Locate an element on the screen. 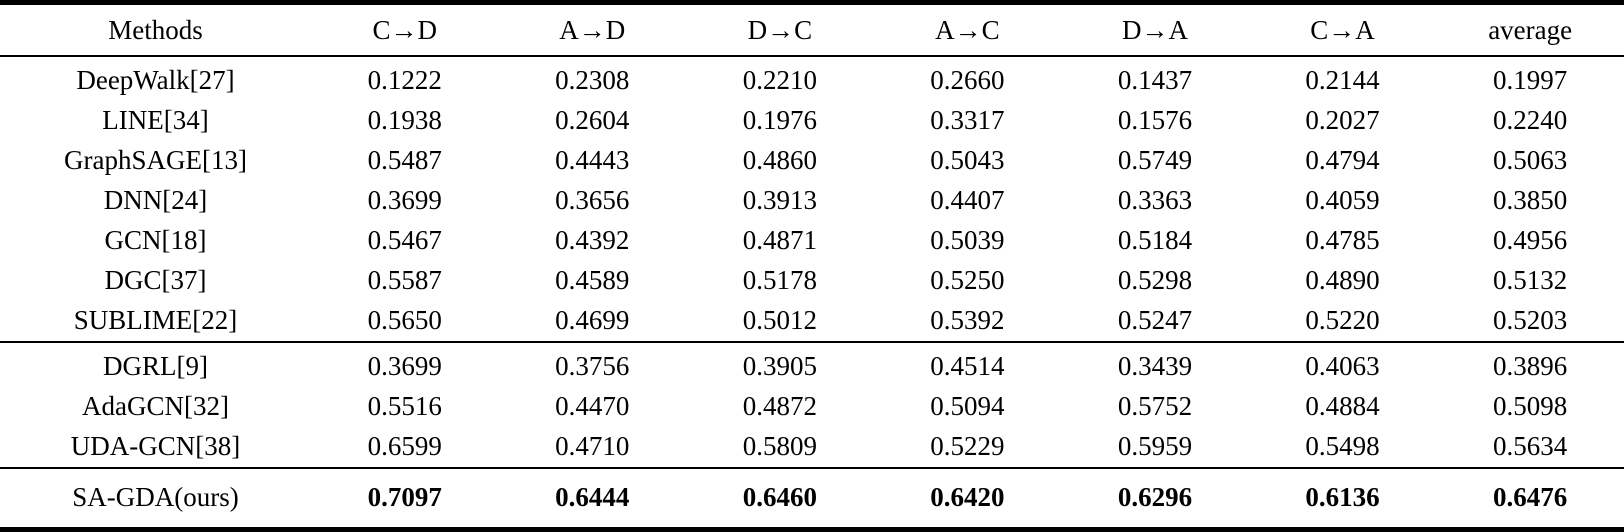 Image resolution: width=1624 pixels, height=532 pixels. value-cell: 0.5587 is located at coordinates (404, 280).